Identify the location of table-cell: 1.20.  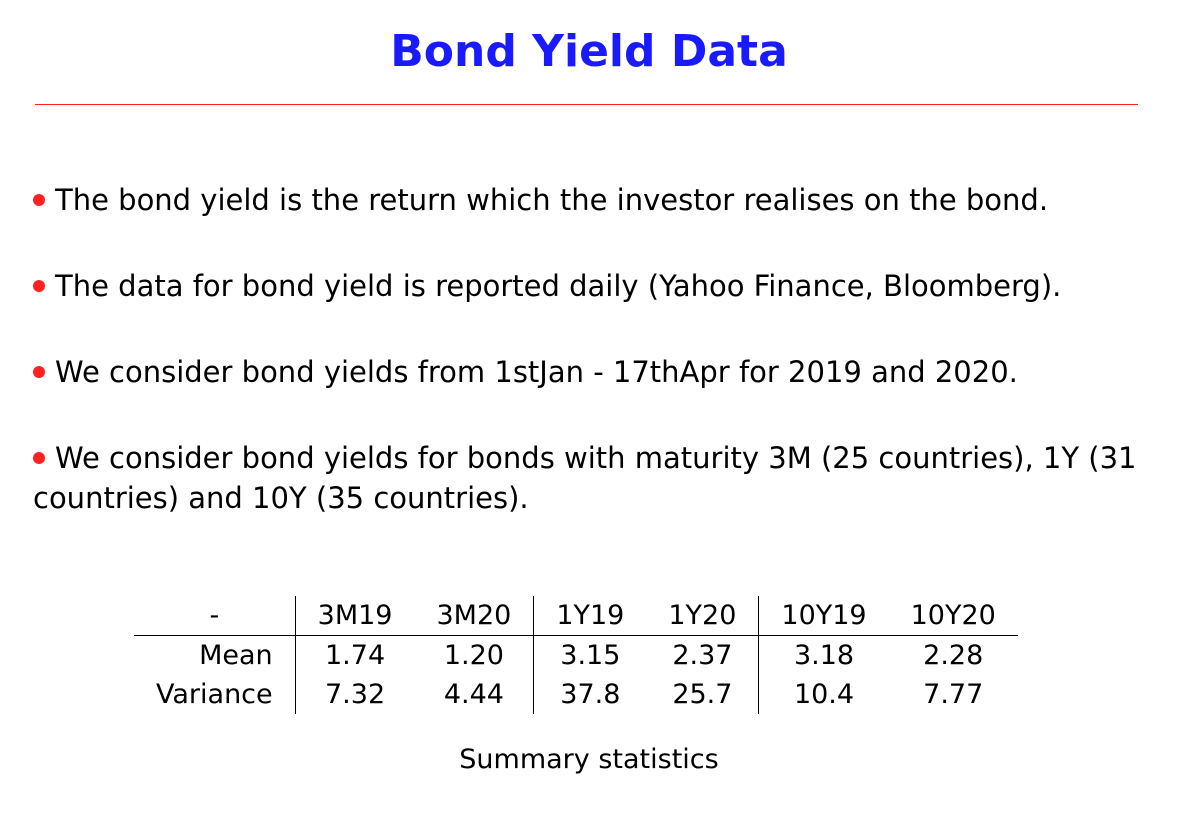
(474, 655).